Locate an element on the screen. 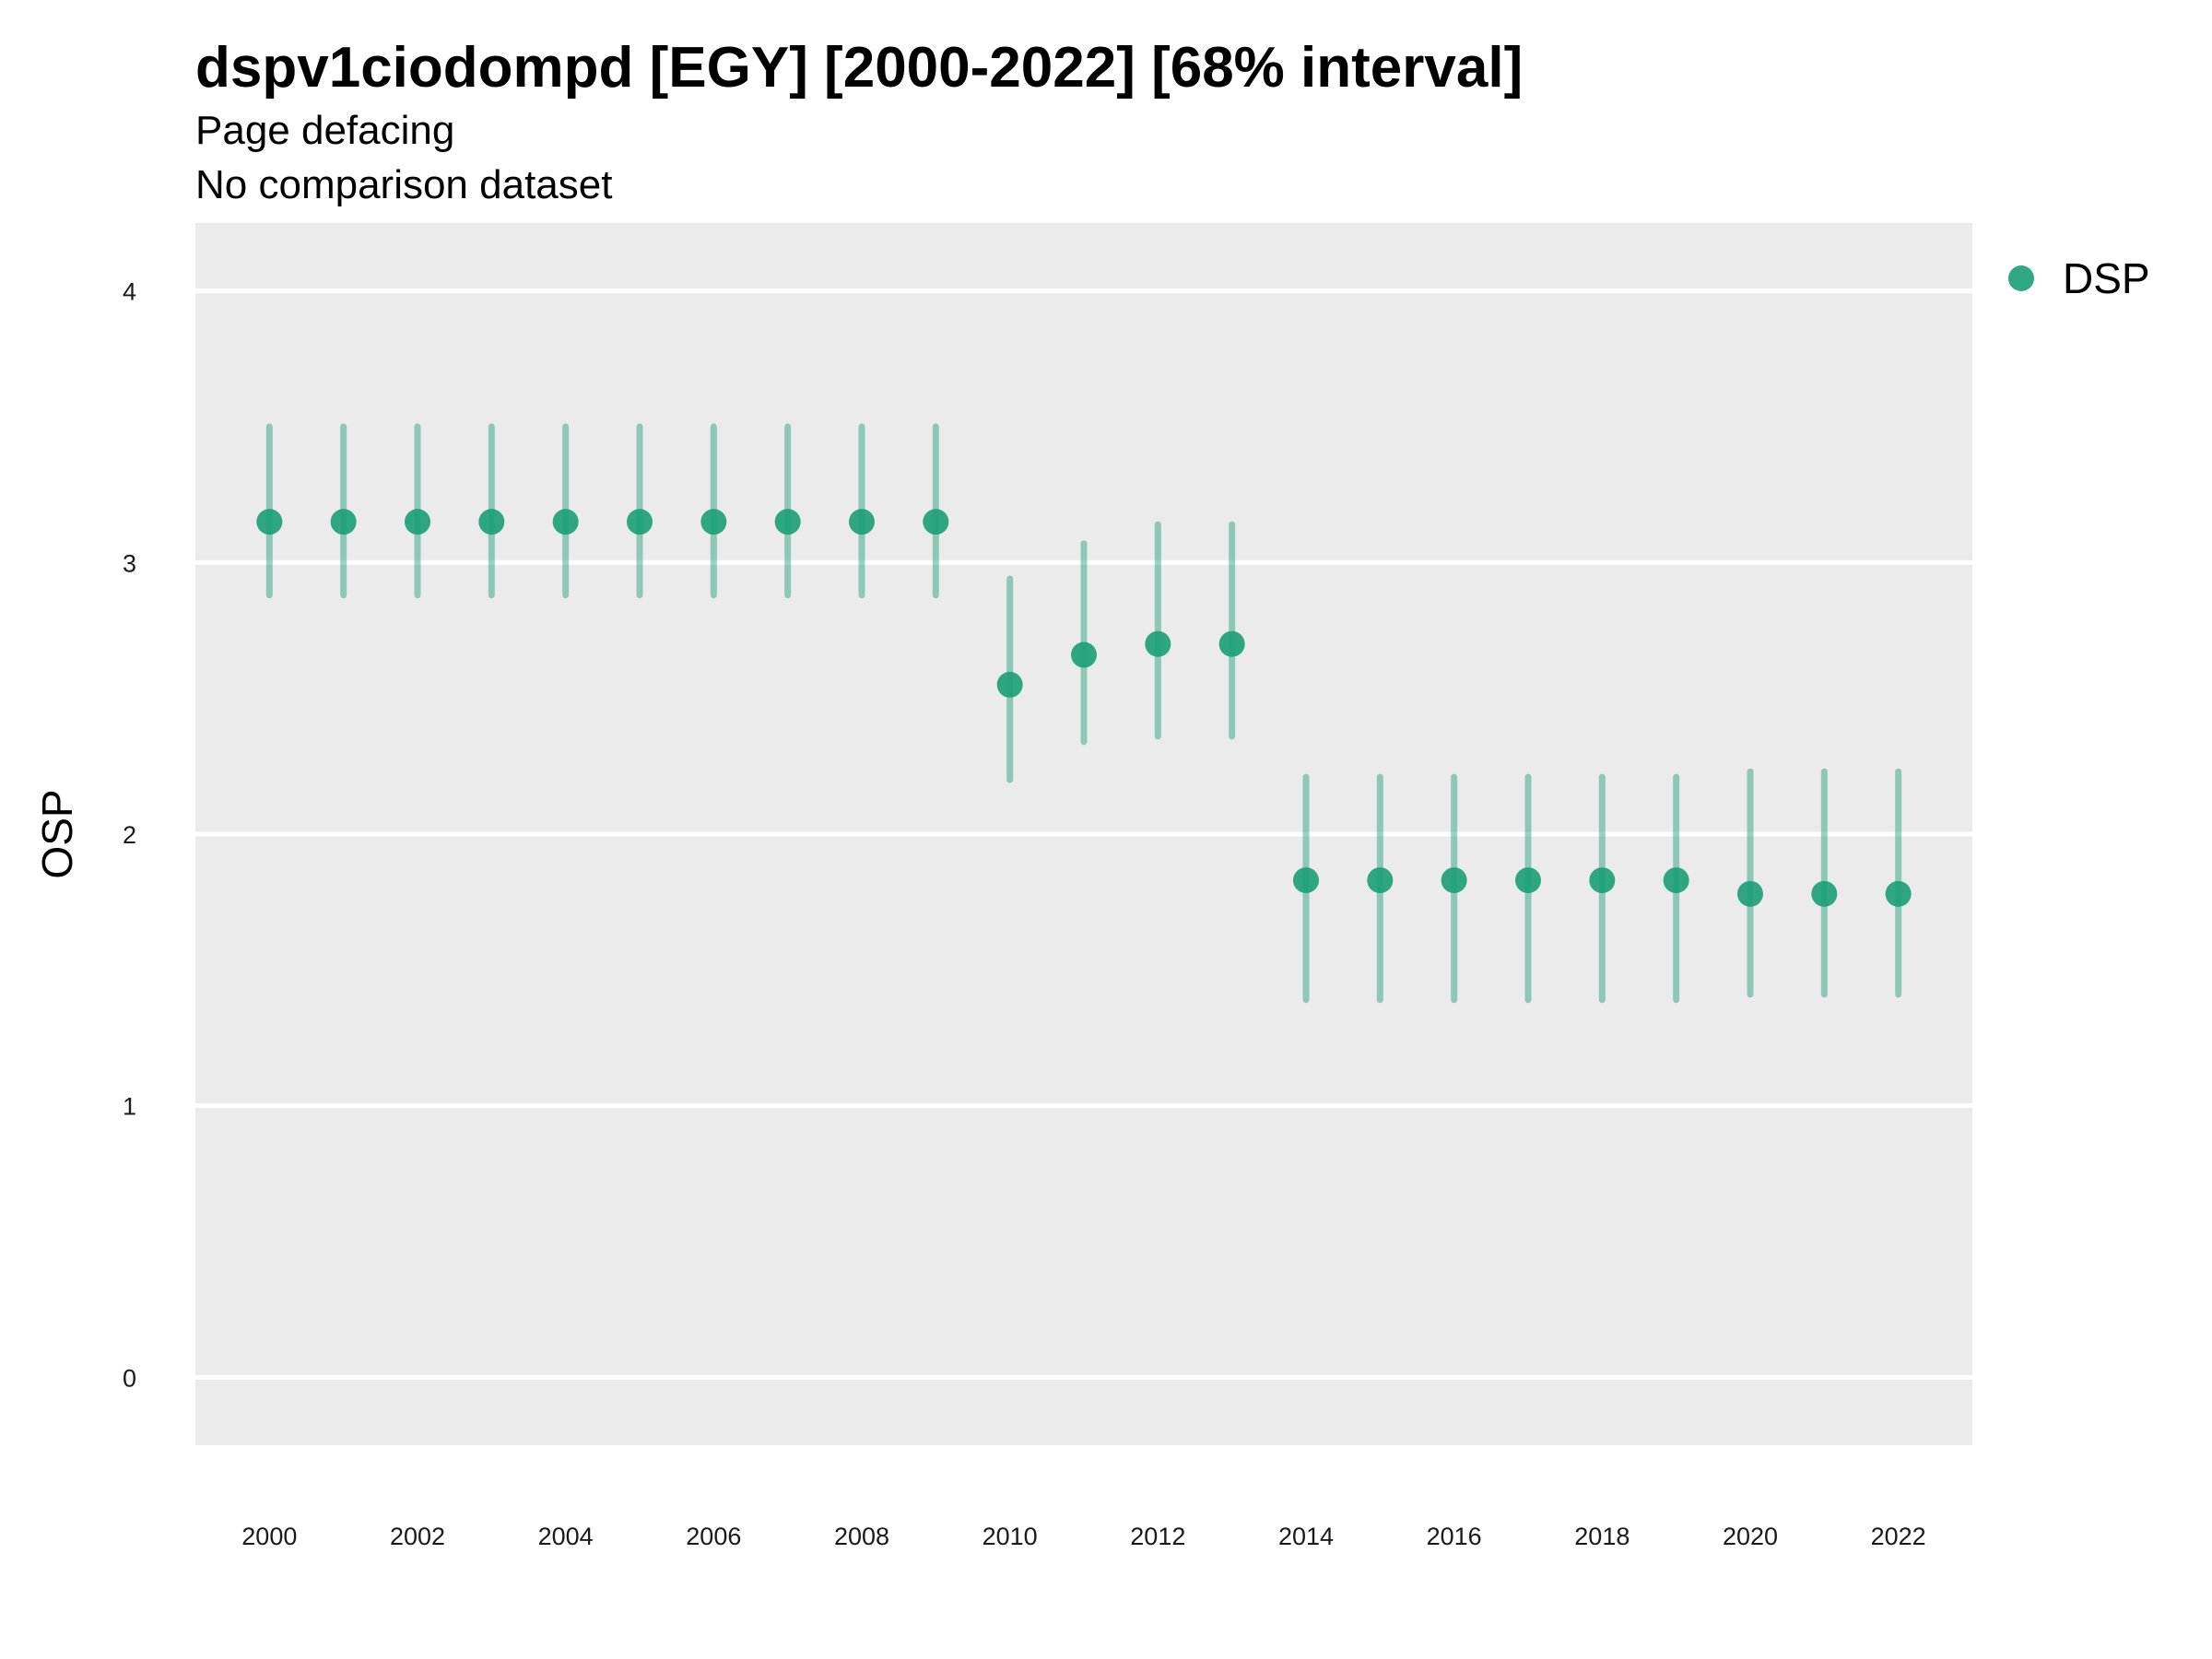 The height and width of the screenshot is (1659, 2212). y-tick-label: 1 is located at coordinates (129, 1107).